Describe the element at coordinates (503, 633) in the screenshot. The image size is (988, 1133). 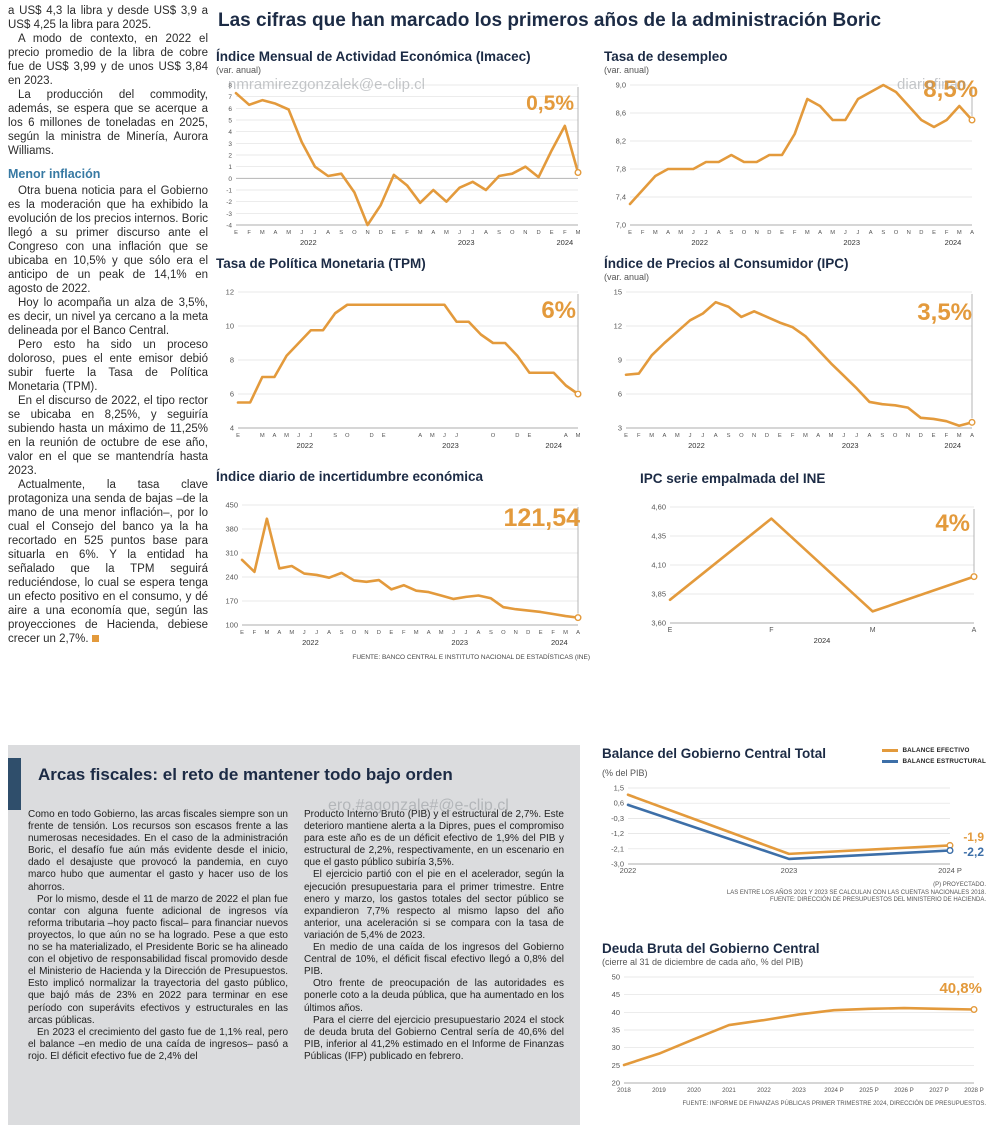
I see `svg-text: O` at that location.